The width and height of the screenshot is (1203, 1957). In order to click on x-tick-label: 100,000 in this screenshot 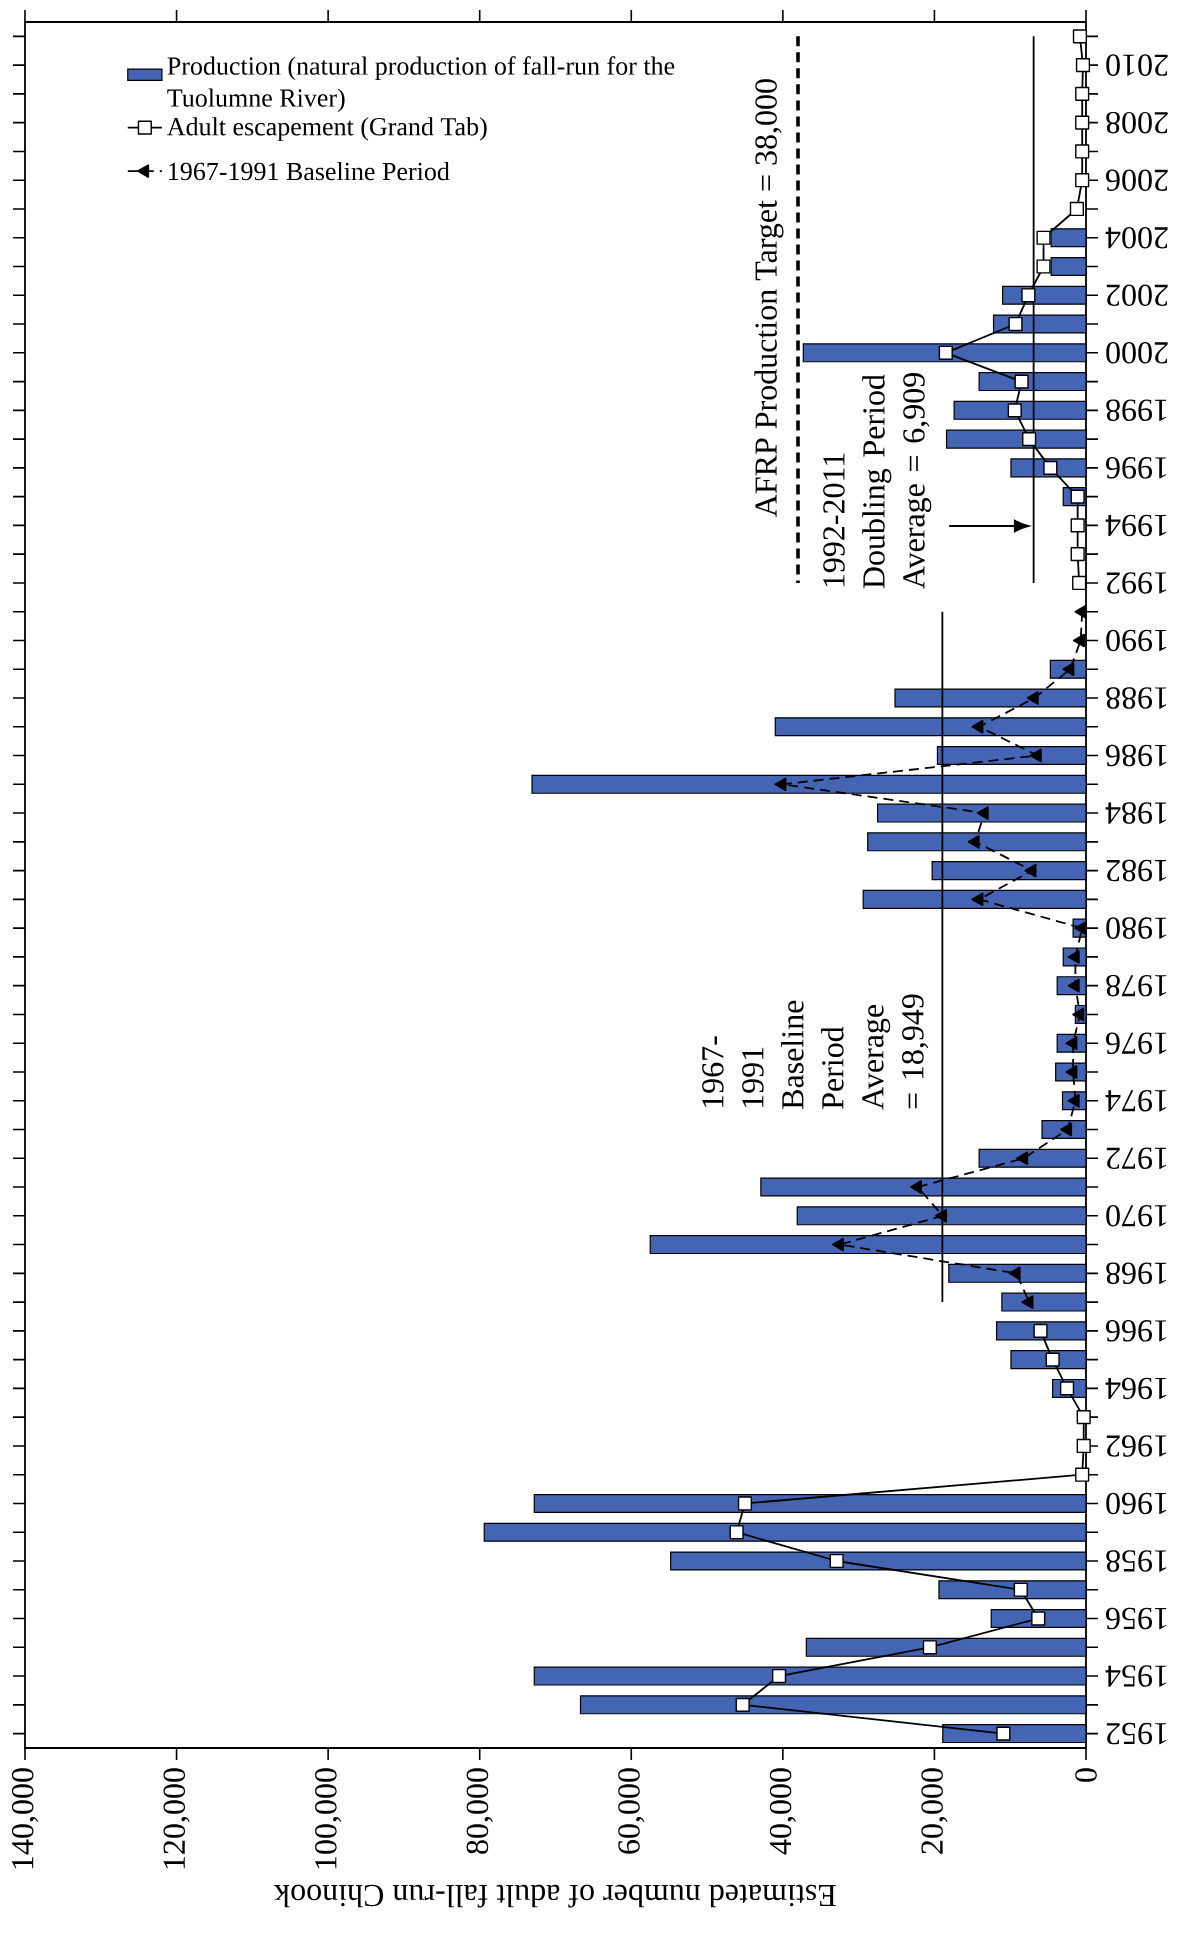, I will do `click(328, 1818)`.